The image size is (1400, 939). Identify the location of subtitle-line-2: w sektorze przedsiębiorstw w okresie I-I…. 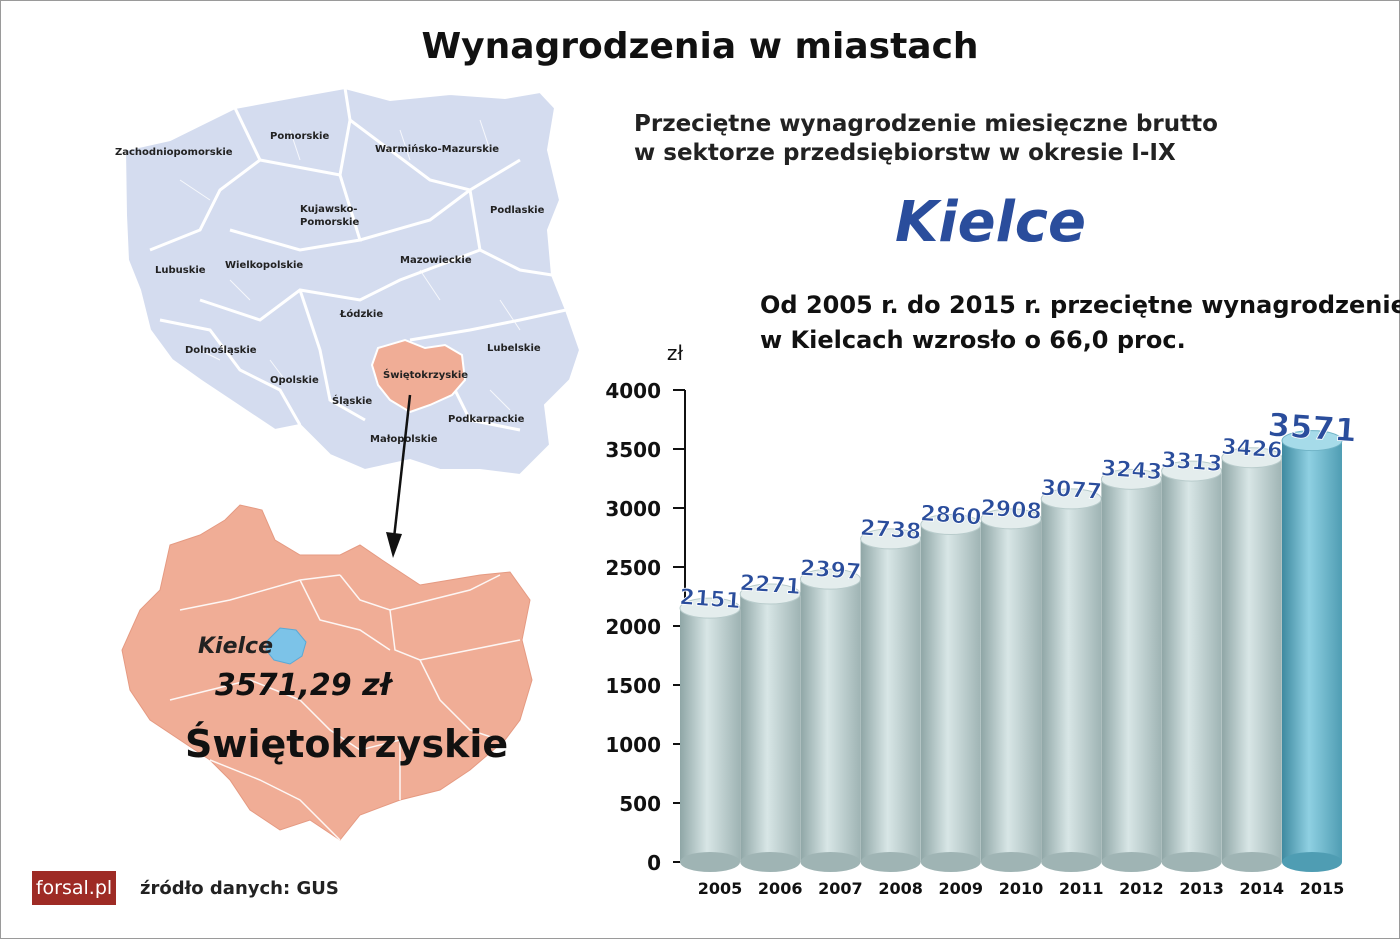
(905, 153).